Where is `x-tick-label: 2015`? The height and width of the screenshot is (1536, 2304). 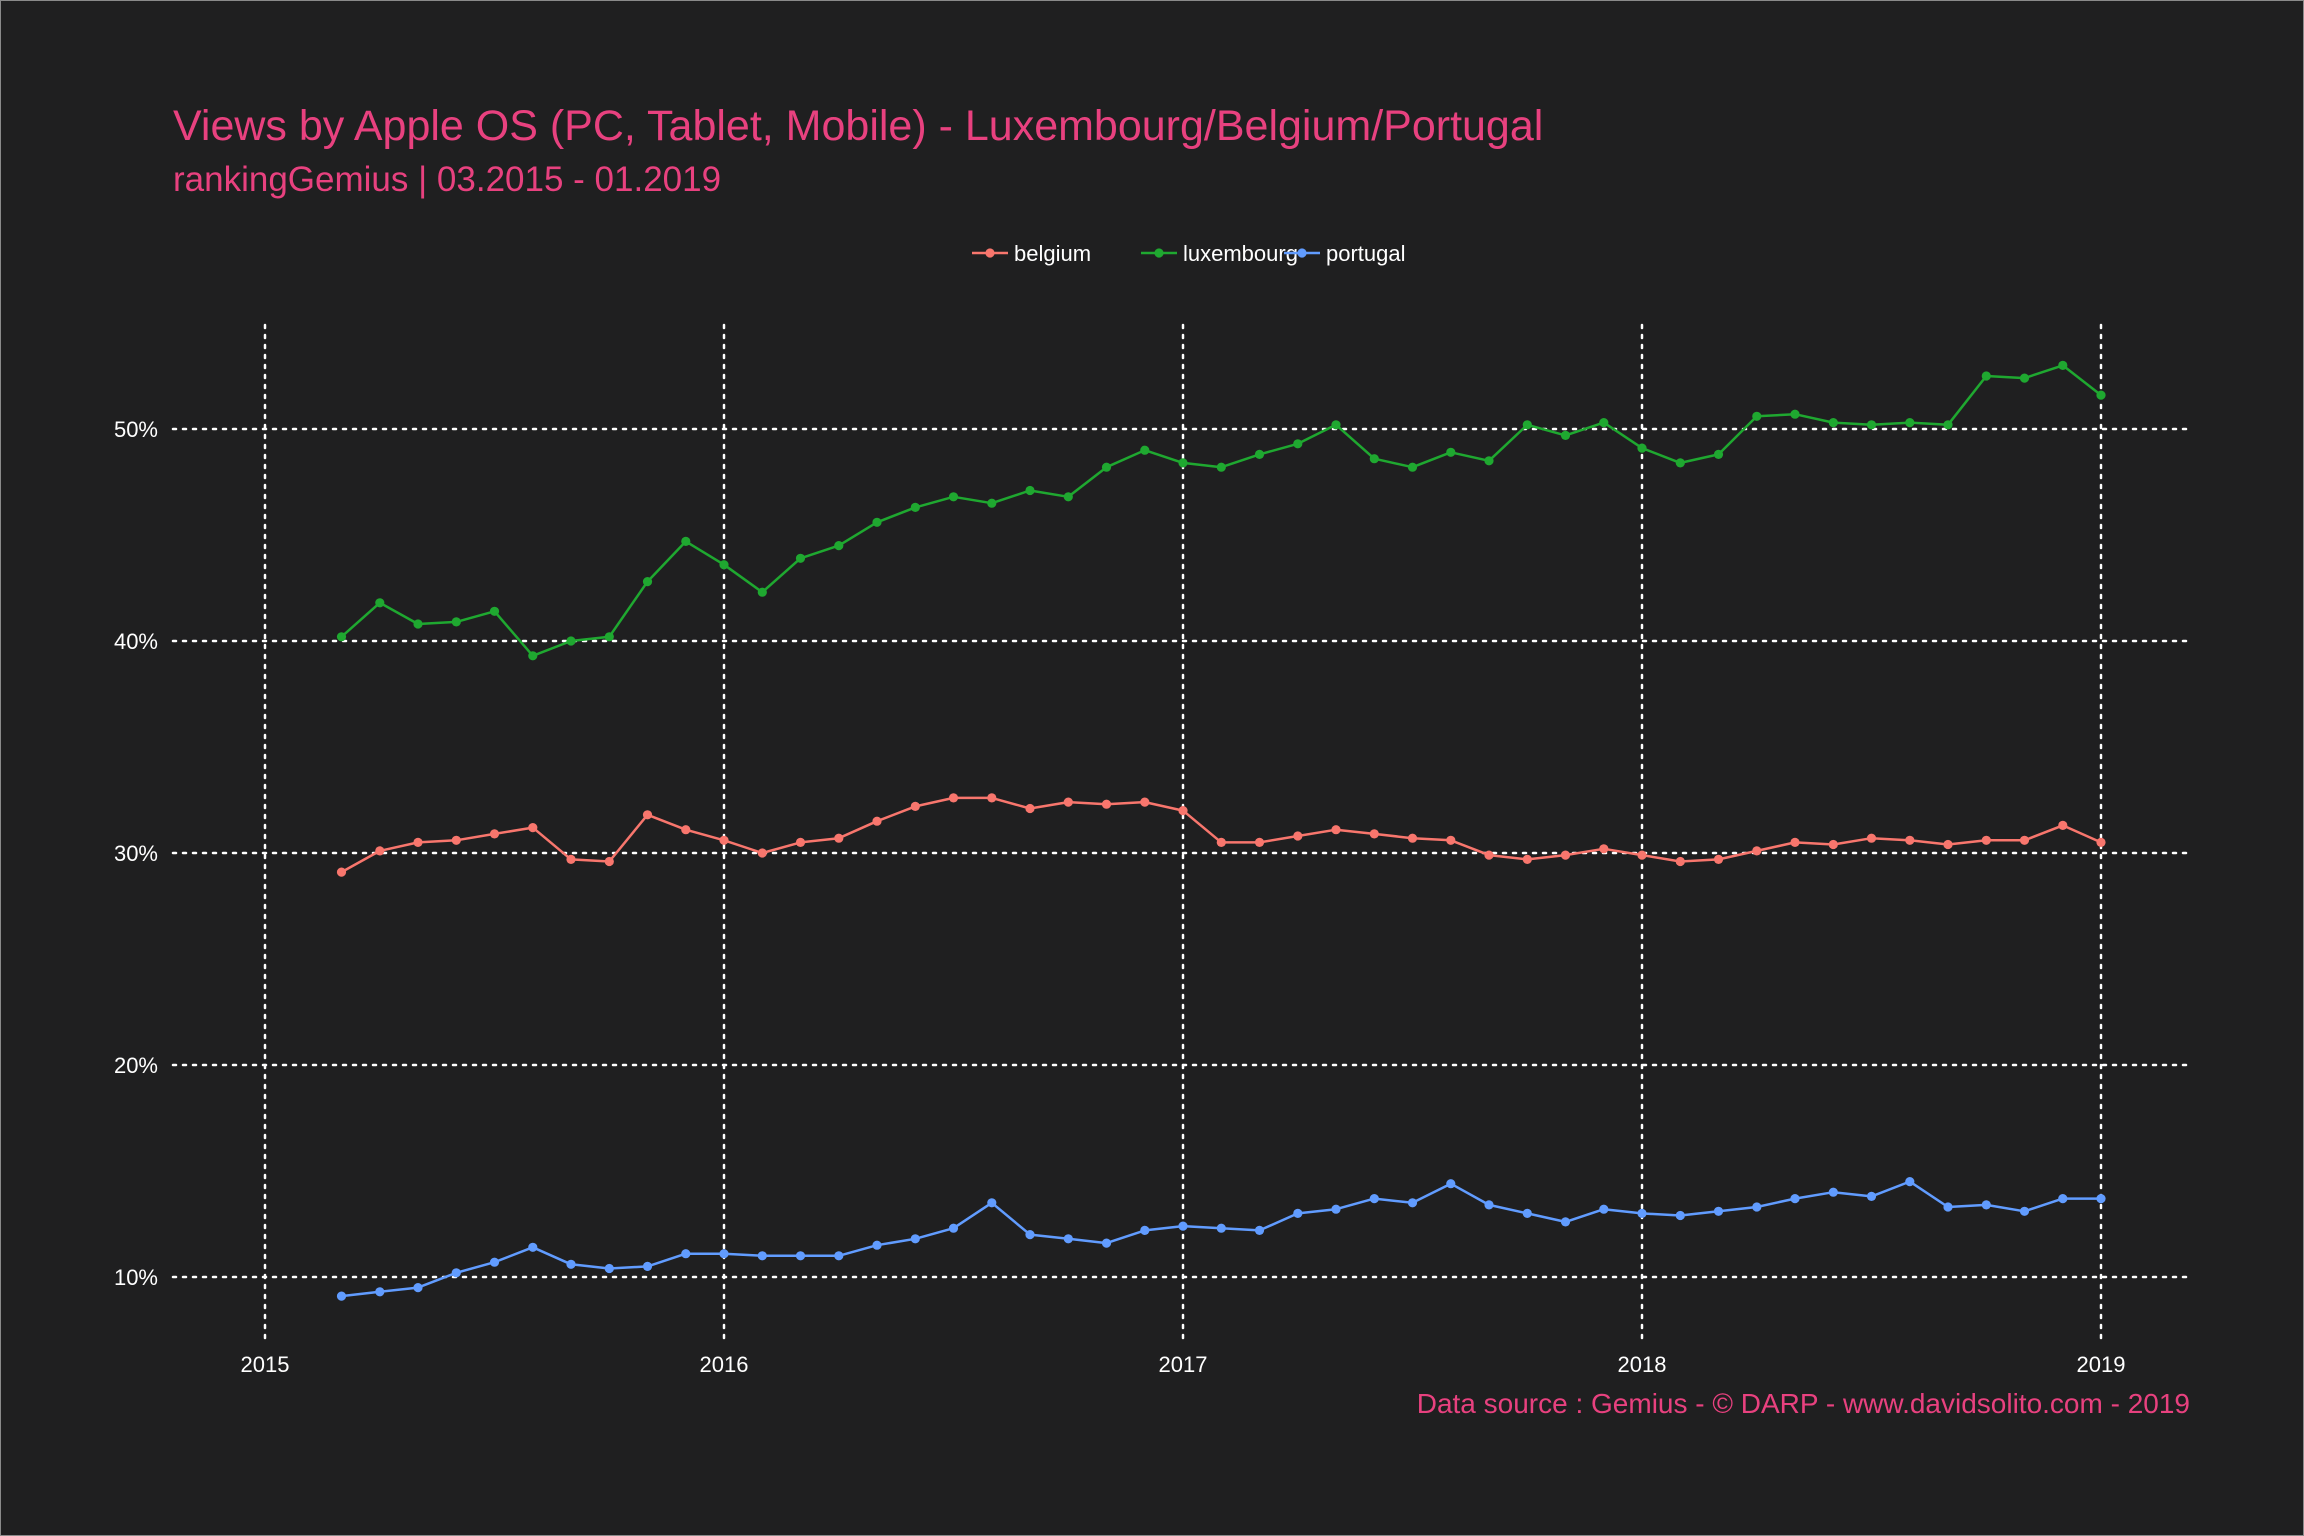
x-tick-label: 2015 is located at coordinates (265, 1364).